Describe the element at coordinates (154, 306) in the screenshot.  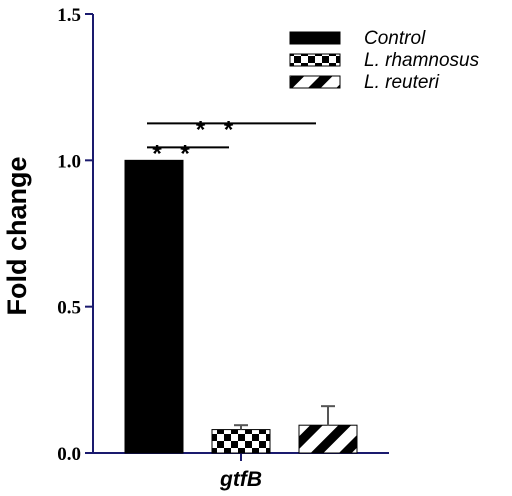
I see `bar-control` at that location.